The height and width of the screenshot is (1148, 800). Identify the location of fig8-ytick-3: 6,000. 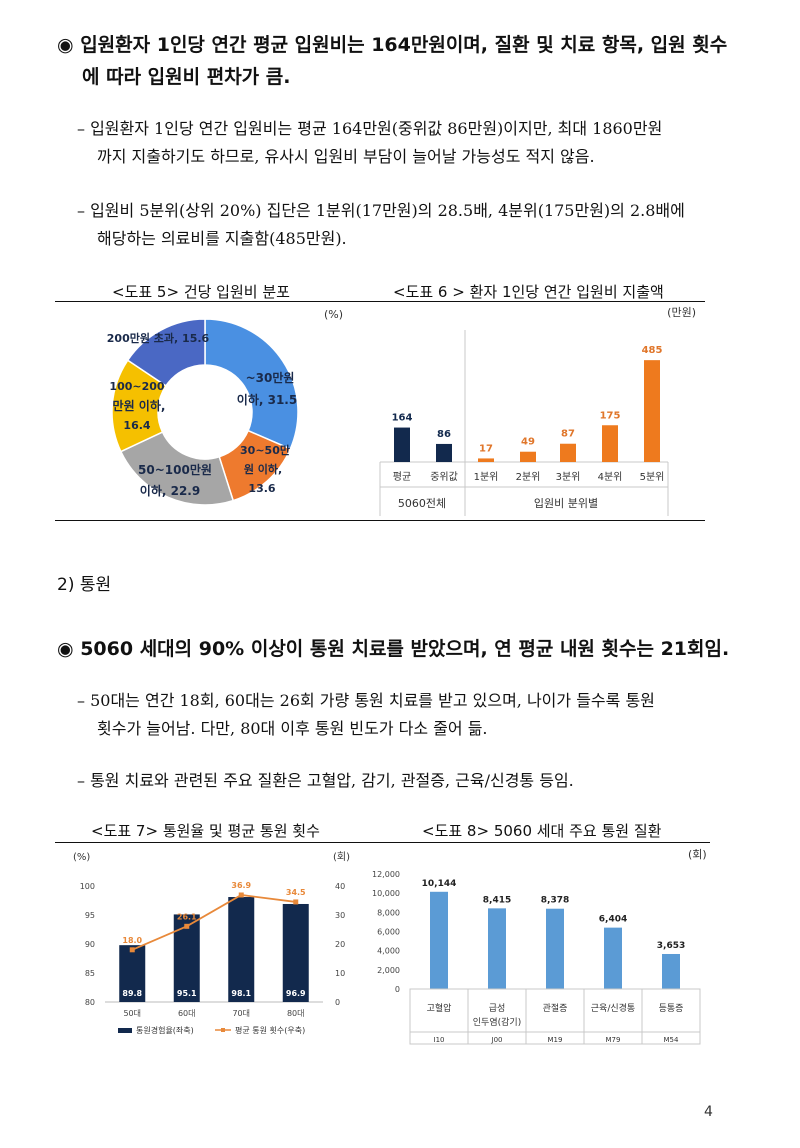
(388, 932).